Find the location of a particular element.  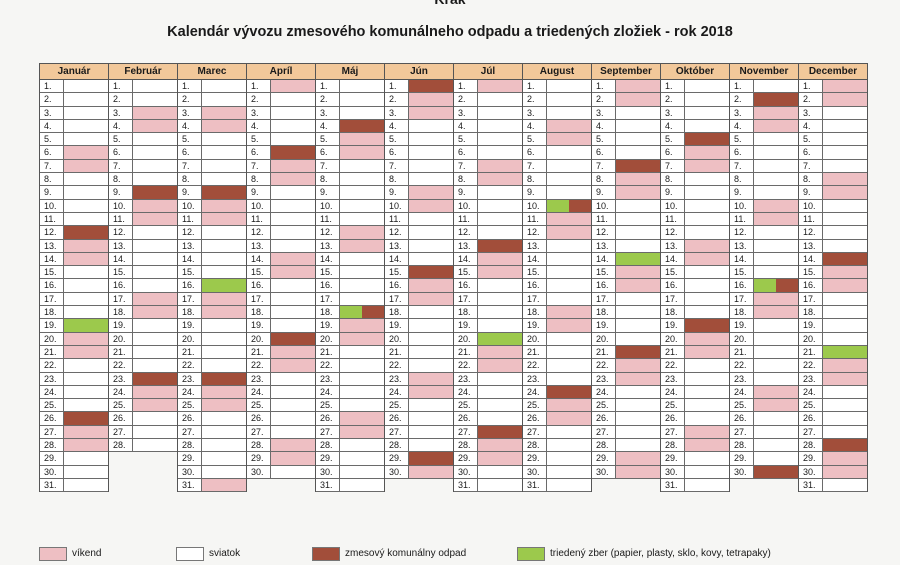

day-row: 26. is located at coordinates (695, 419).